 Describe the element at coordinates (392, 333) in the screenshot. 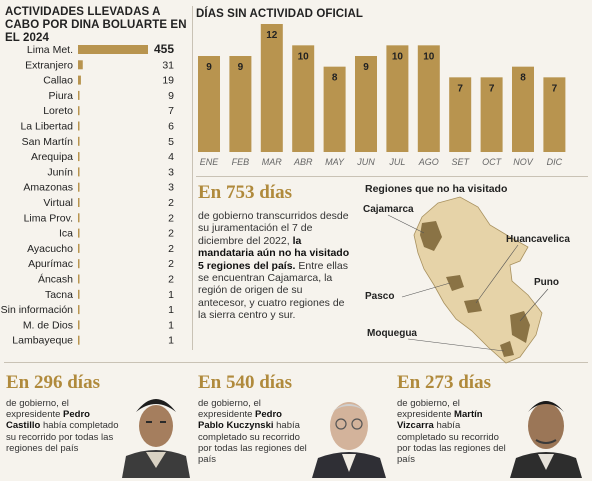

I see `map-label-moquegua: Moquegua` at that location.